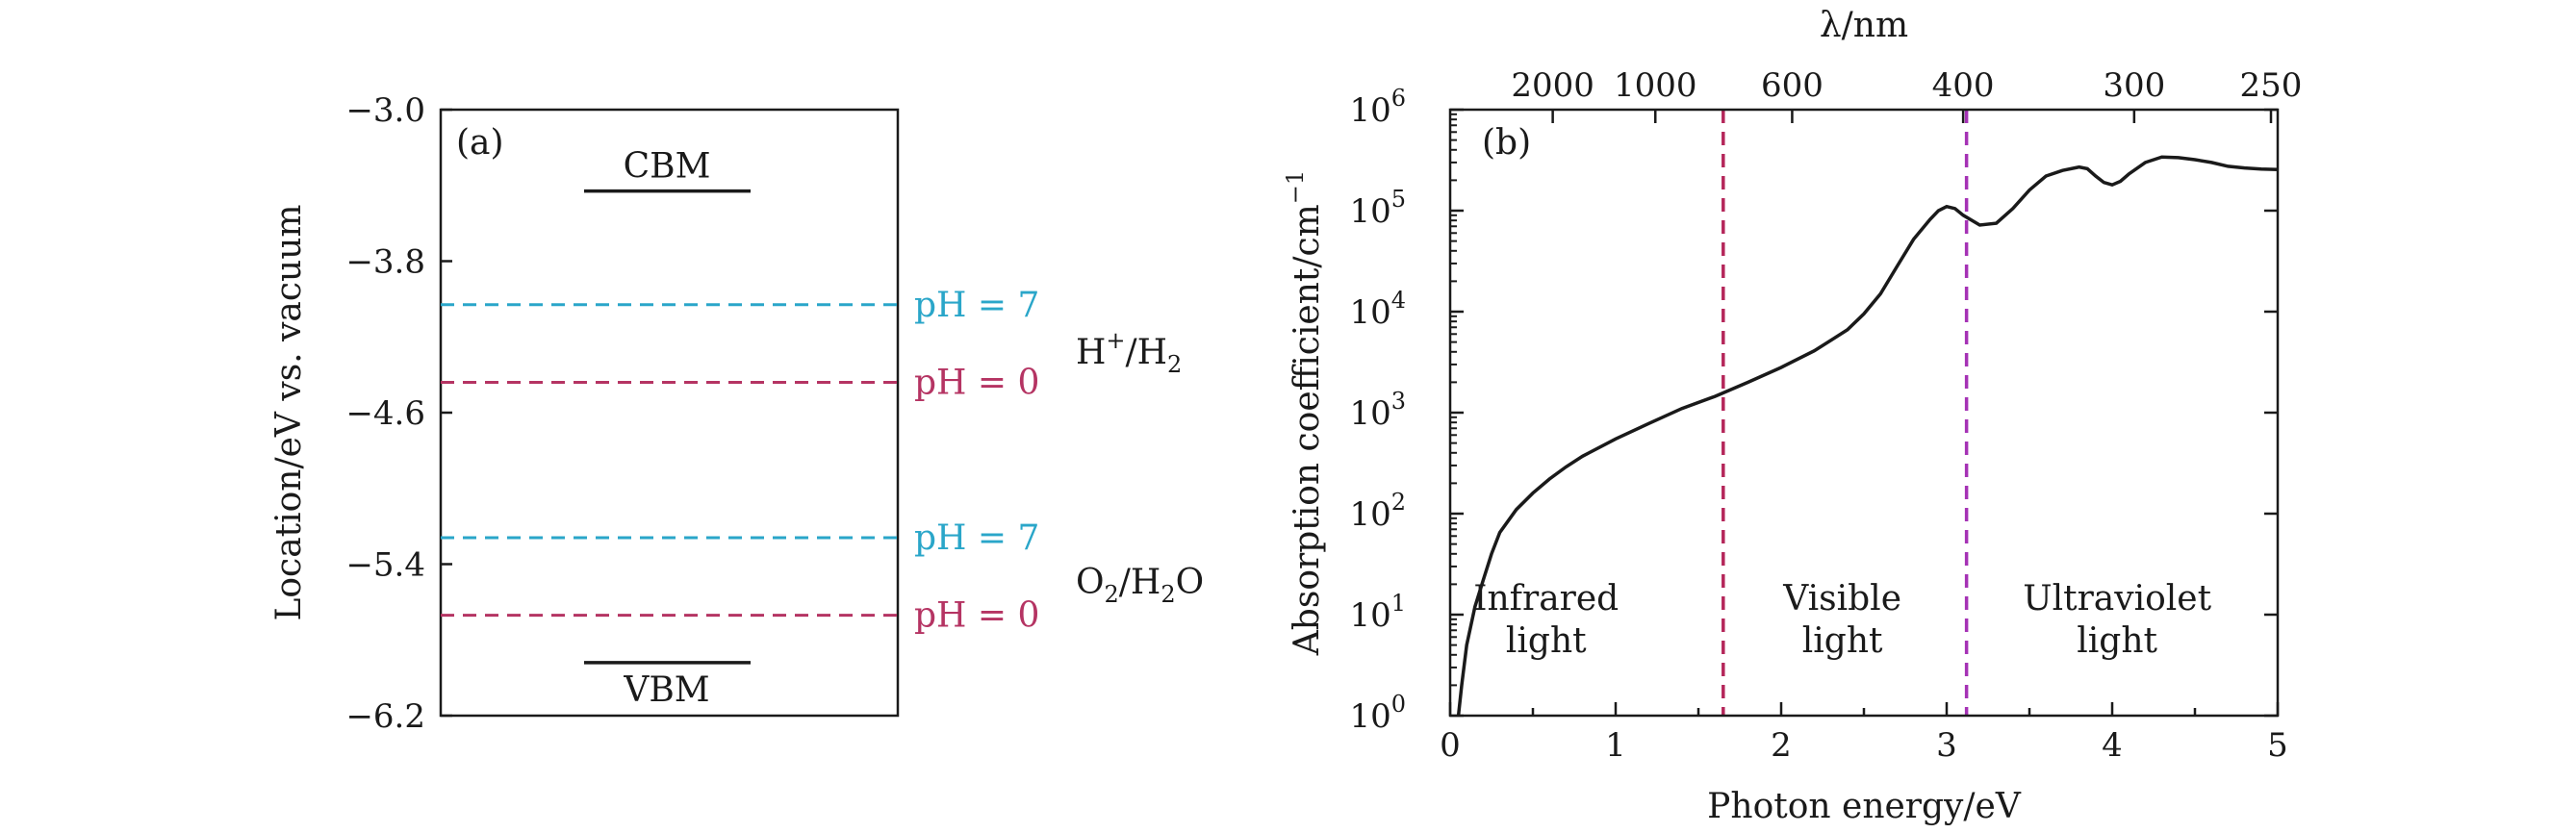 The width and height of the screenshot is (2576, 833). Describe the element at coordinates (385, 262) in the screenshot. I see `panel-a-y-tick-label: −3.8` at that location.